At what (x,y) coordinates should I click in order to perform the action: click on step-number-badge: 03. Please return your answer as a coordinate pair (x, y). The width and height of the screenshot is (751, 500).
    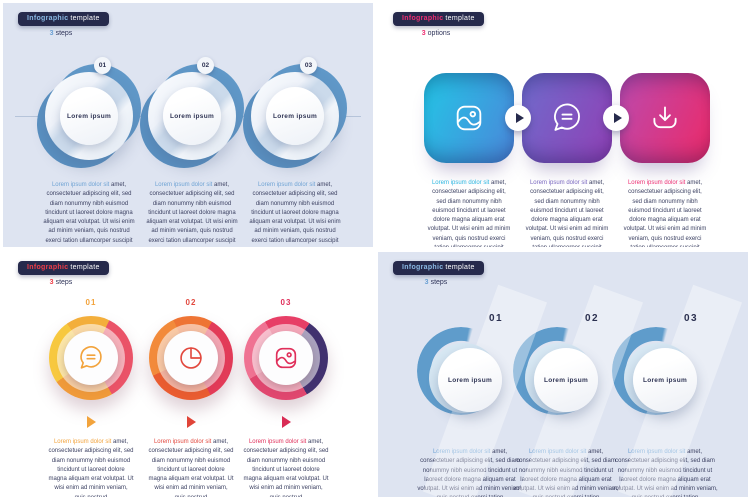
    Looking at the image, I should click on (308, 65).